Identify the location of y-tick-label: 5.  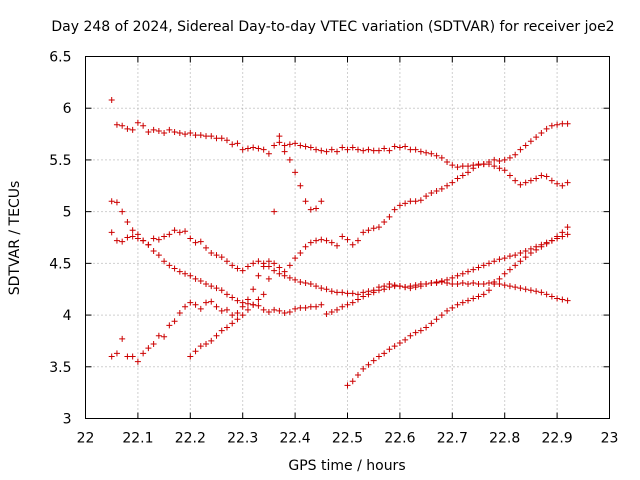
(67, 213).